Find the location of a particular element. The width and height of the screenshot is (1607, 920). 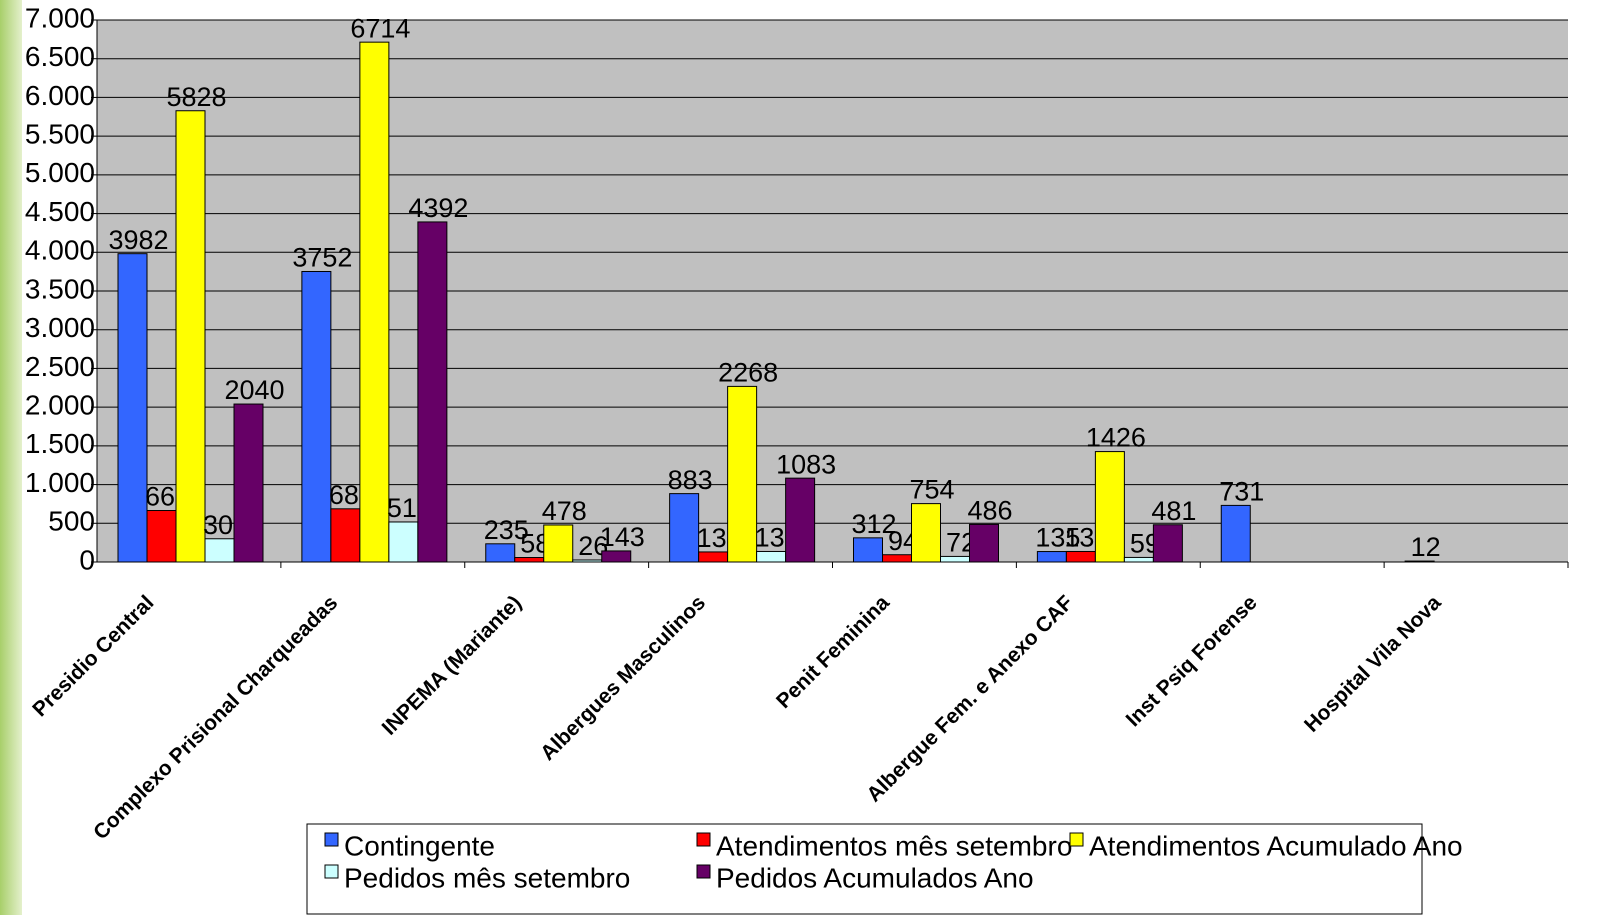

x-tick-label: Inst Psiq Forense is located at coordinates (1192, 661).